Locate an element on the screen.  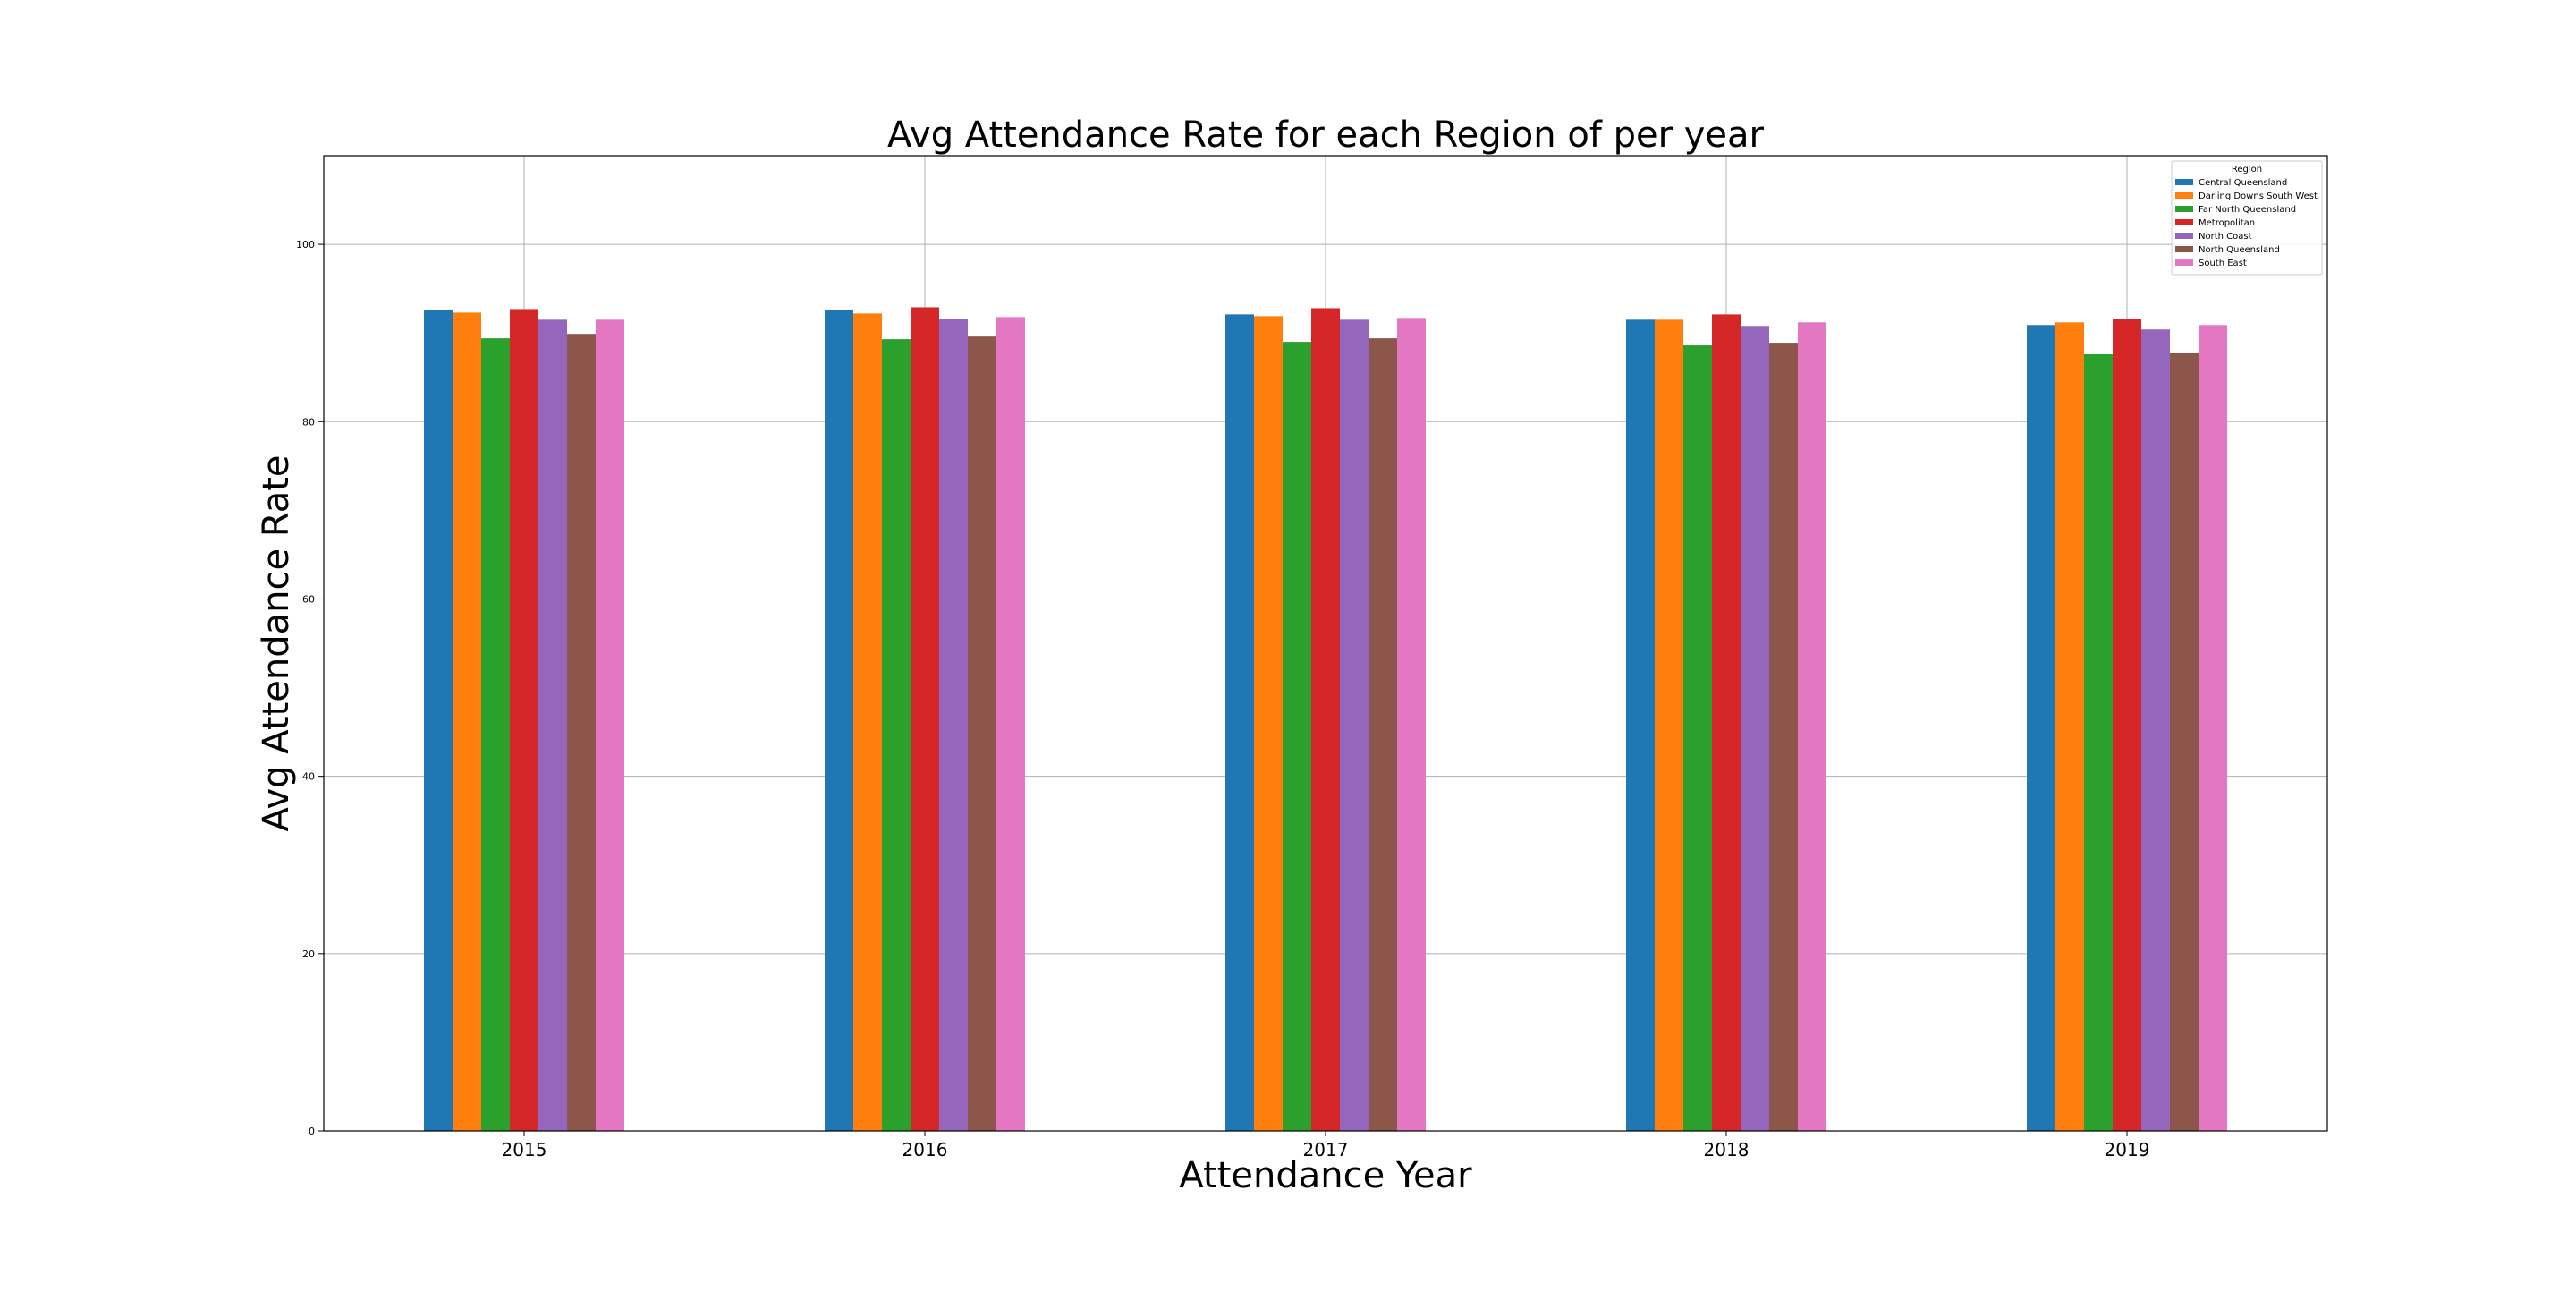
y-tick-label: 0 is located at coordinates (312, 1132).